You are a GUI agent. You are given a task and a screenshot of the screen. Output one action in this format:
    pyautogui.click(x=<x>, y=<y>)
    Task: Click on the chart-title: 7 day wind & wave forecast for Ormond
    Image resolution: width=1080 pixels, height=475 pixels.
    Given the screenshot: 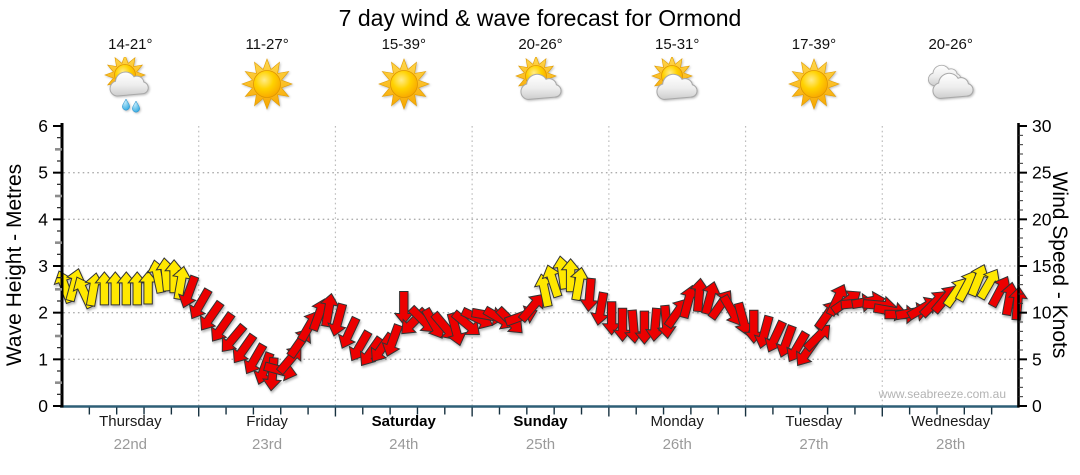 What is the action you would take?
    pyautogui.click(x=540, y=18)
    